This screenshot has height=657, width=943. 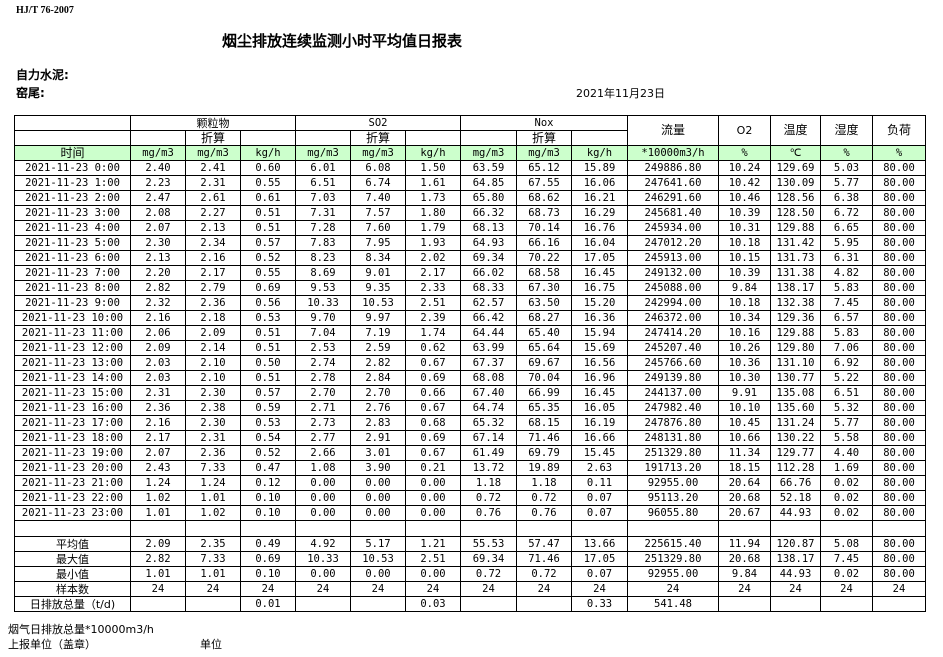 What do you see at coordinates (470, 138) in the screenshot?
I see `header-row-converted: 折算 折算 折算` at bounding box center [470, 138].